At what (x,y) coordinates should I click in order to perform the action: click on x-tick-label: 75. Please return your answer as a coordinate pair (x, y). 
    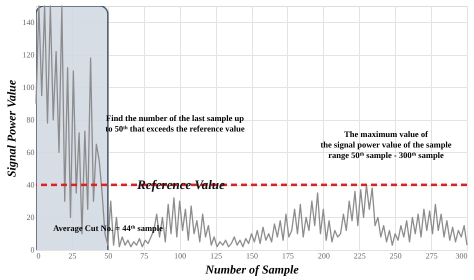
    Looking at the image, I should click on (144, 256).